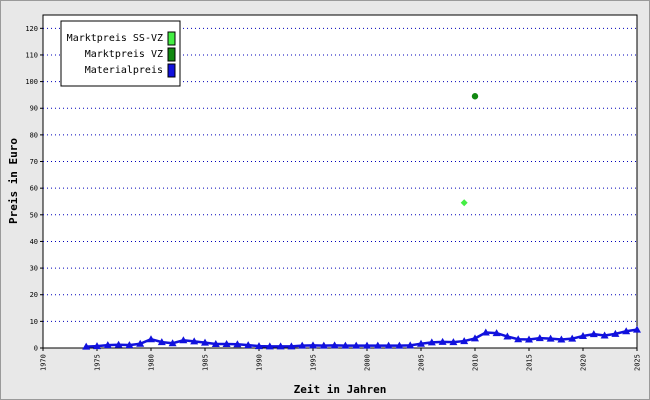 This screenshot has width=650, height=400. I want to click on x-tick-label: 1995, so click(314, 362).